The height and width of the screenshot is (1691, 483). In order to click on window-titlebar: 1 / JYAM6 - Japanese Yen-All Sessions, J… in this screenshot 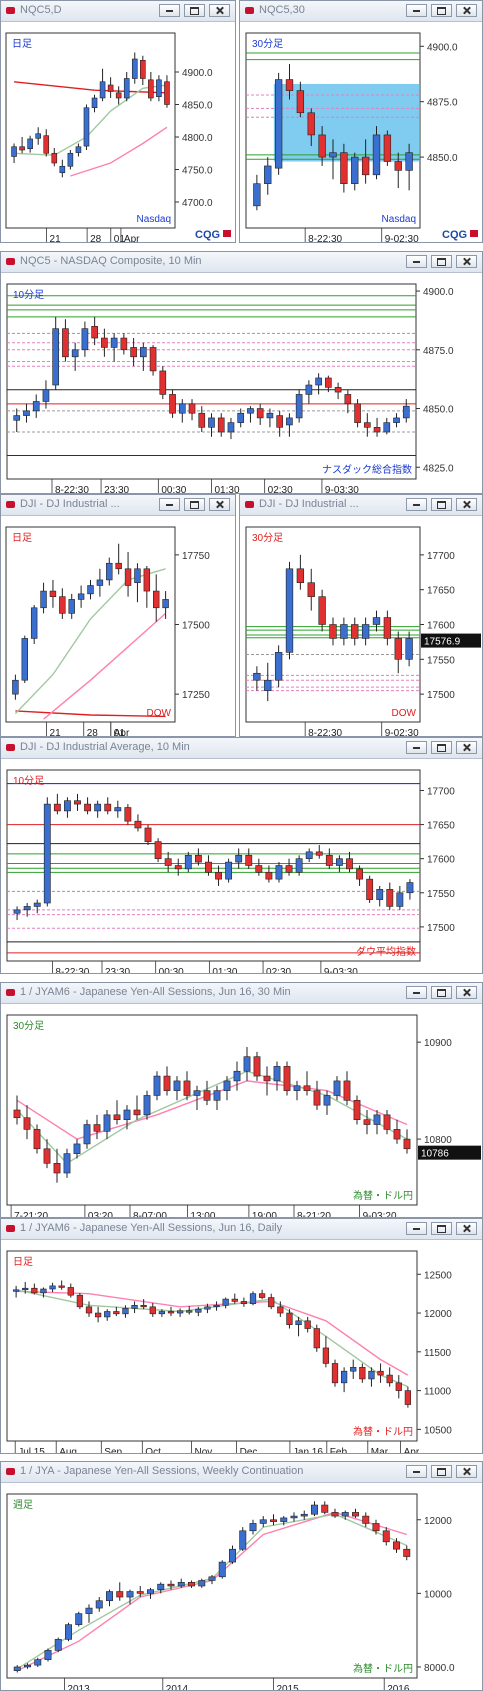, I will do `click(241, 1229)`.